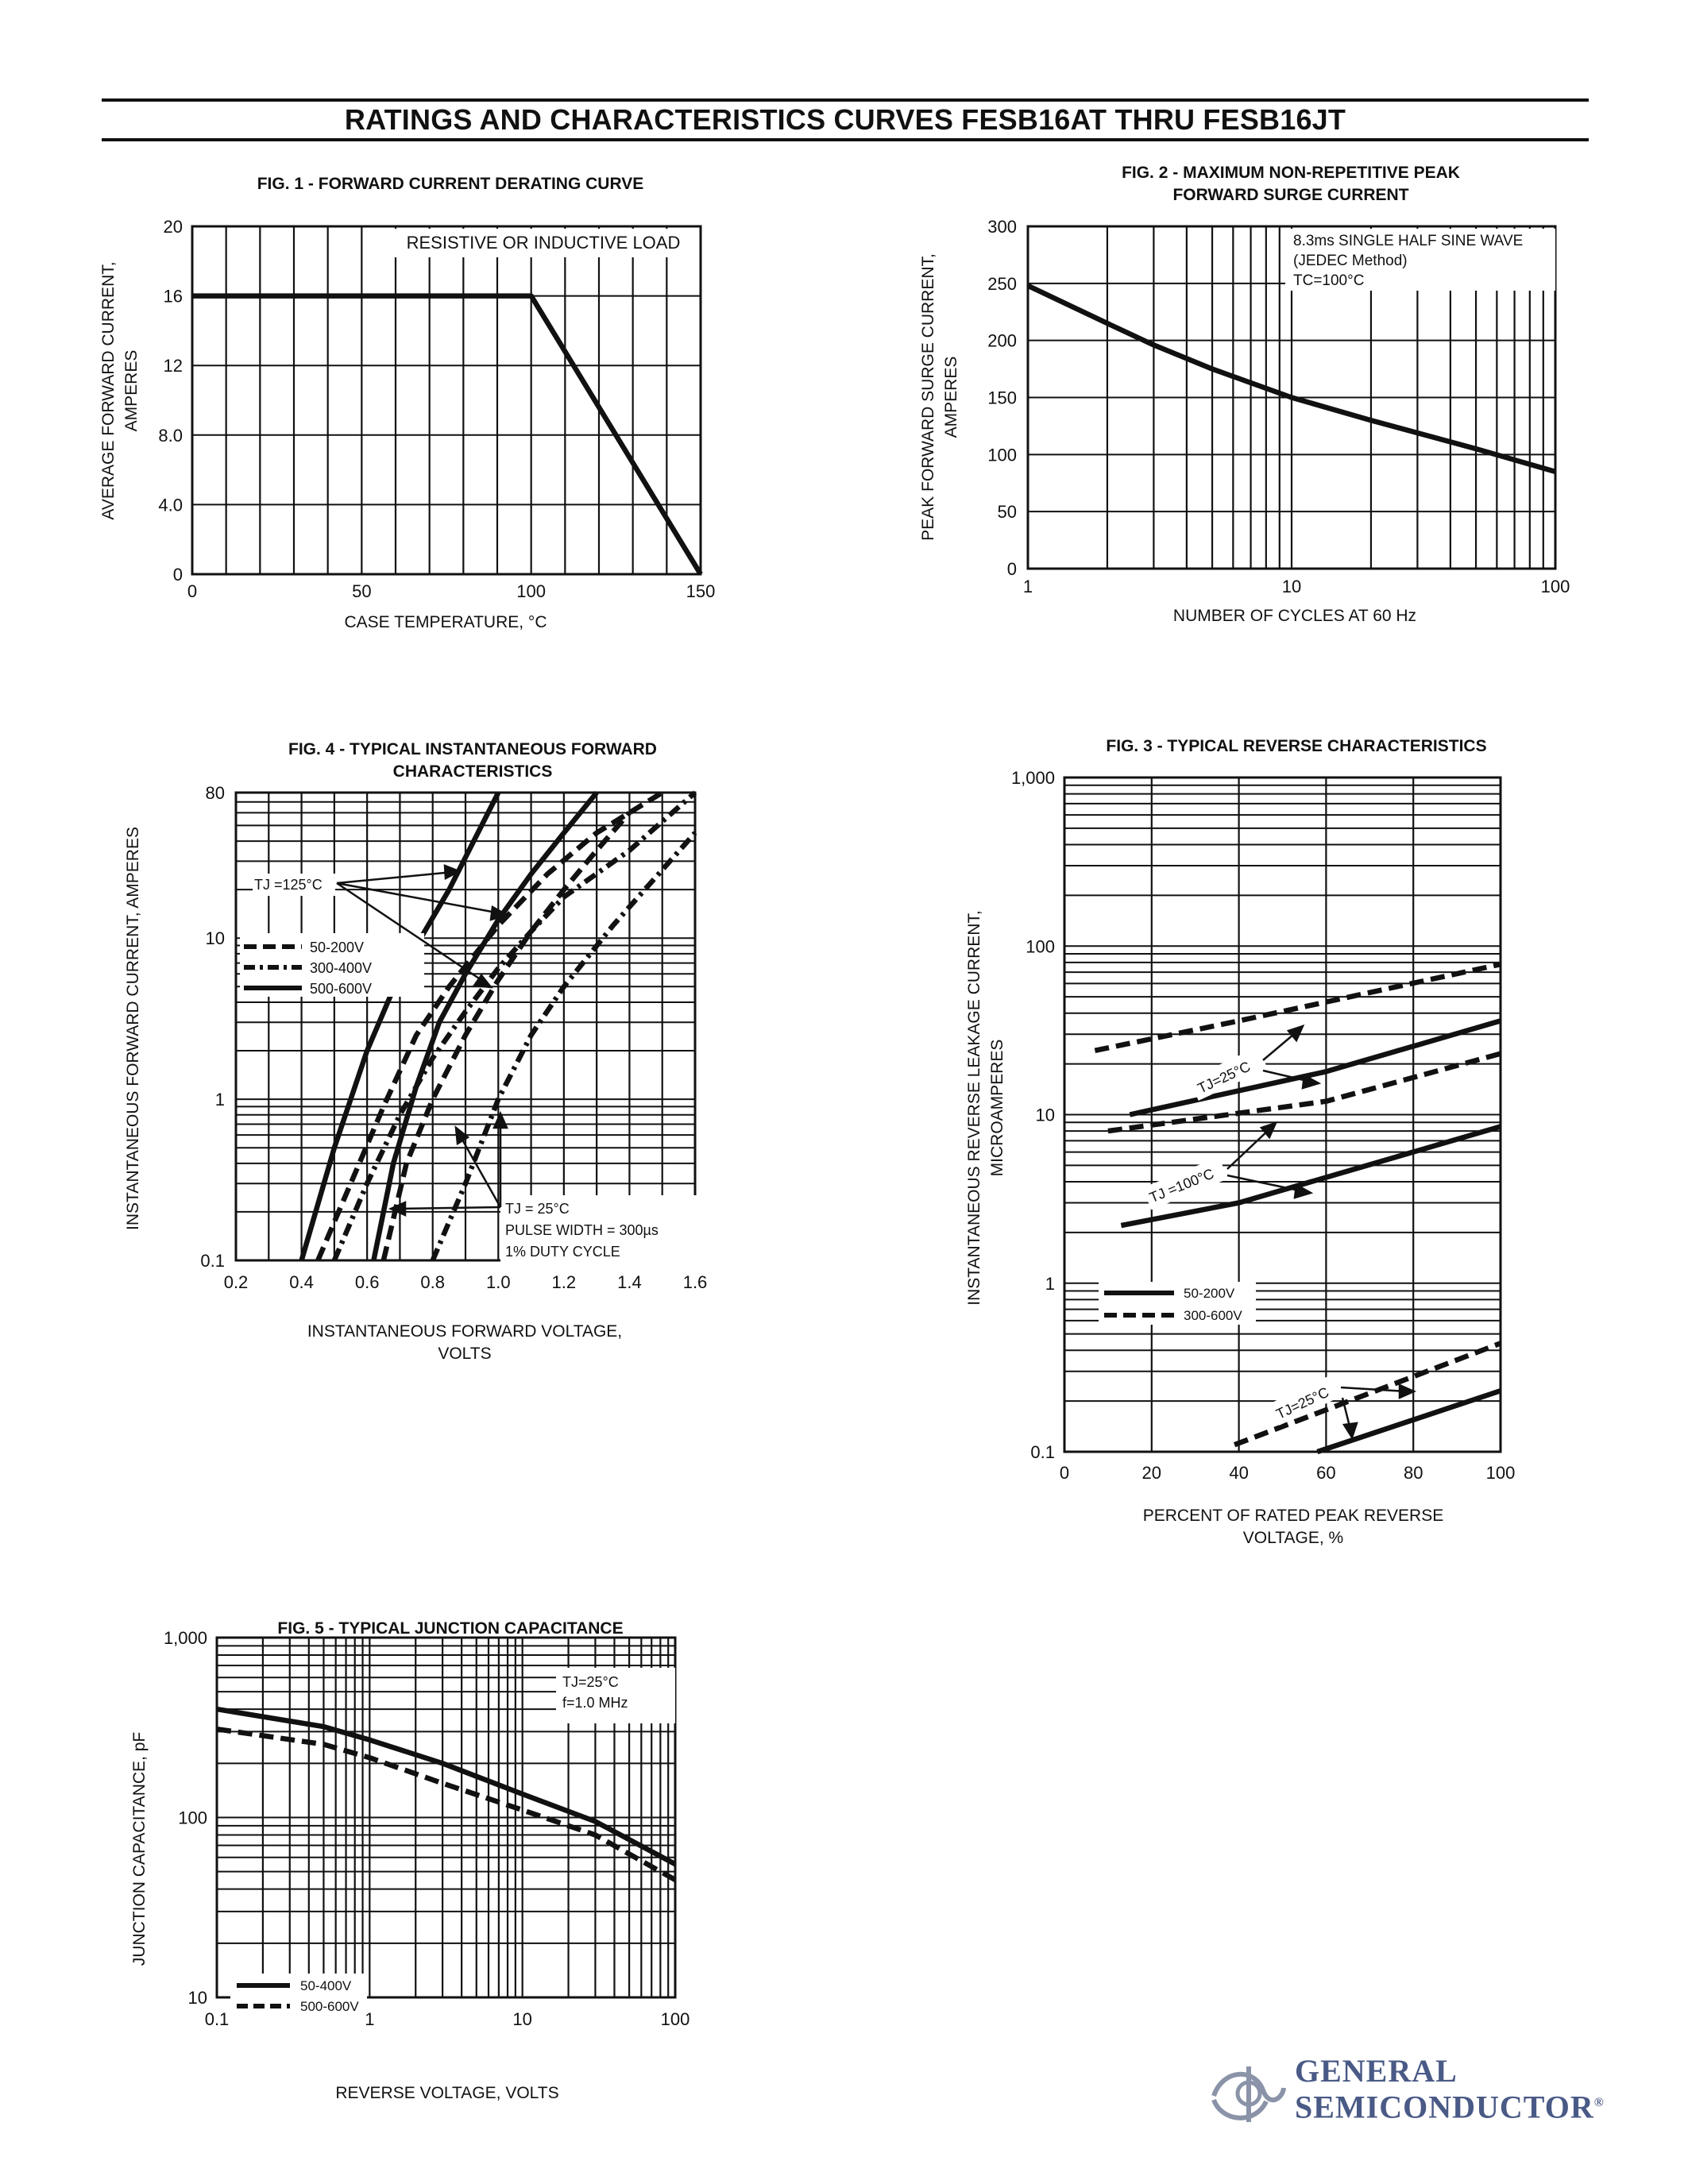  I want to click on fig4-legend-label-1: 50-200V, so click(337, 947).